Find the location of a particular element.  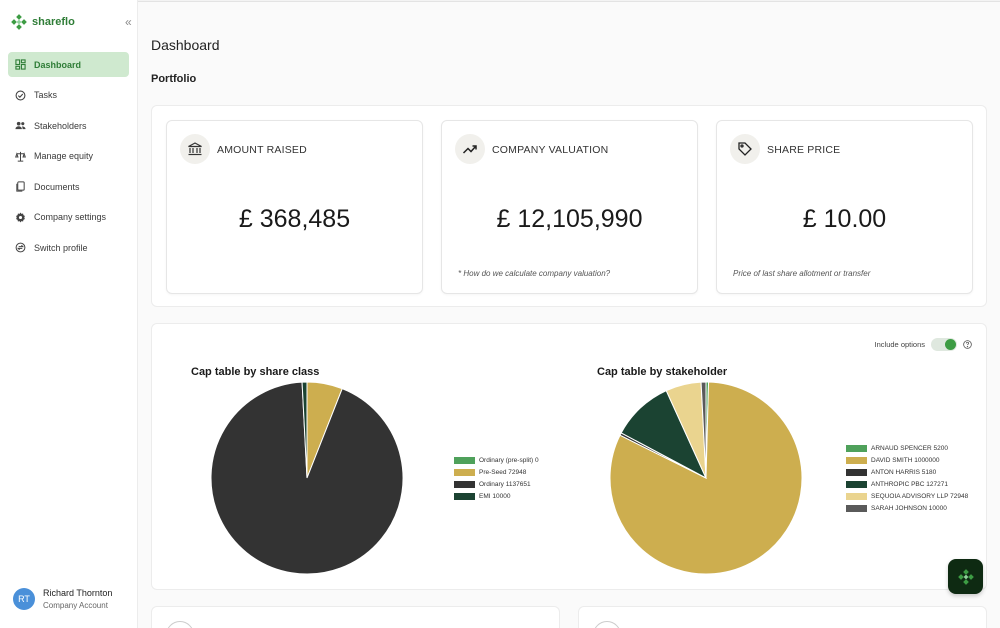

amount-raised-card: AMOUNT RAISED £ 368,485 is located at coordinates (294, 207).